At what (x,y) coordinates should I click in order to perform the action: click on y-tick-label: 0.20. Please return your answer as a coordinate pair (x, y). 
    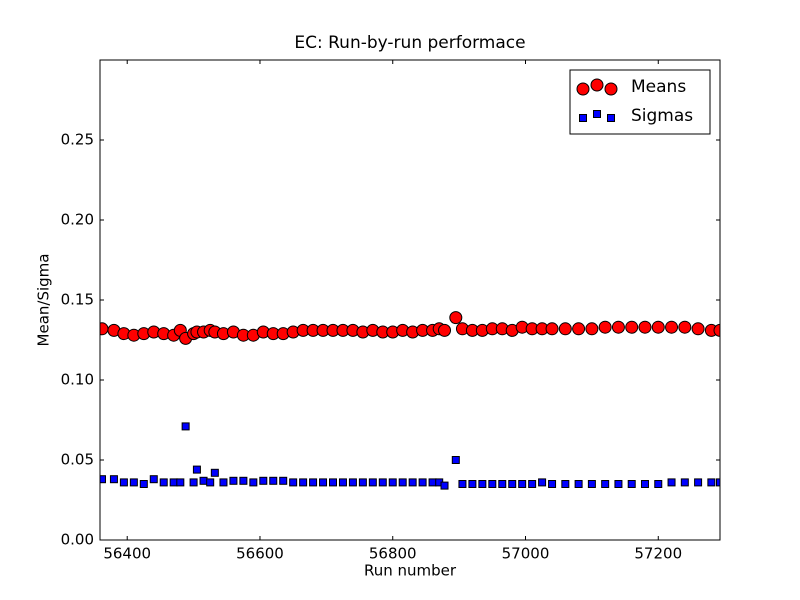
    Looking at the image, I should click on (77, 220).